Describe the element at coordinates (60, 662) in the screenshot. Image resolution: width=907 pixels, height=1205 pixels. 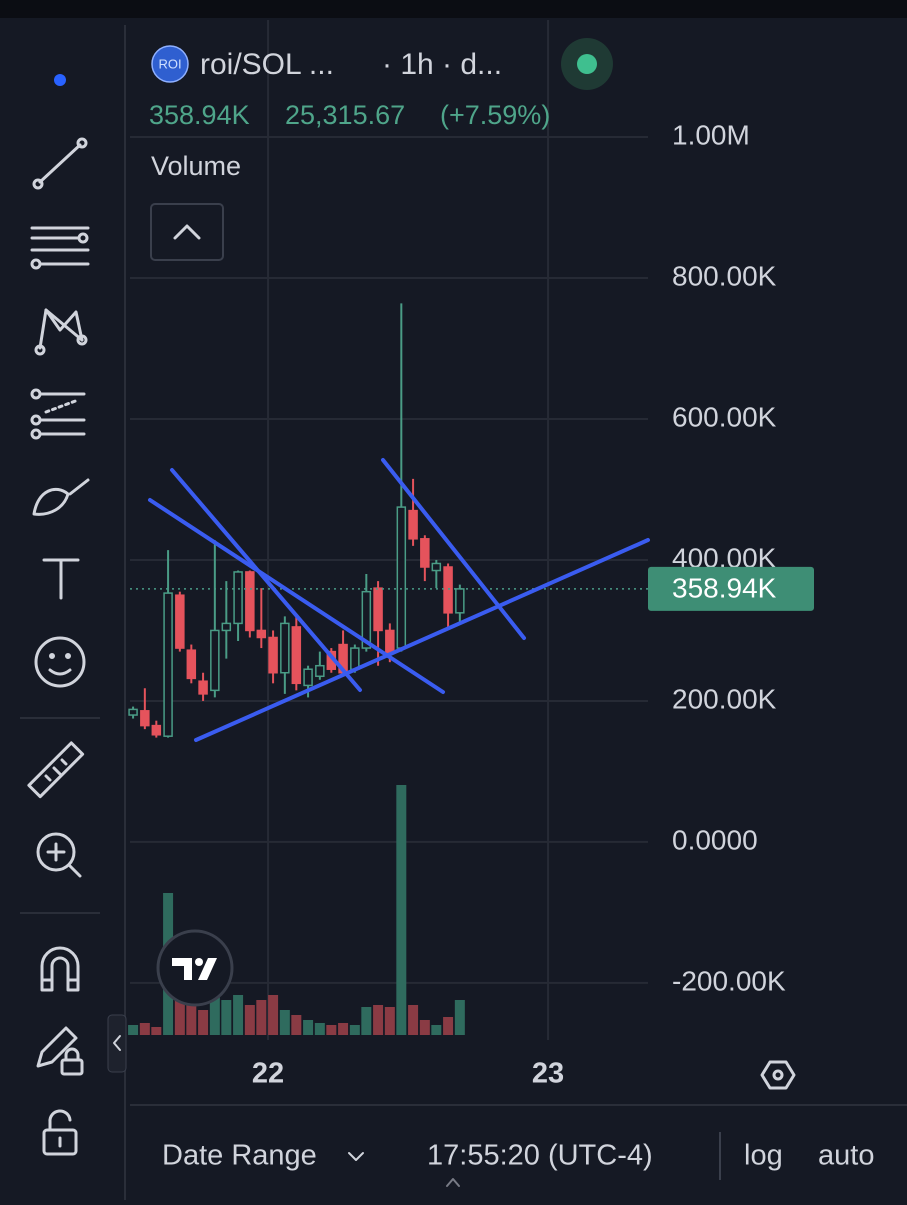
I see `emoji-tool` at that location.